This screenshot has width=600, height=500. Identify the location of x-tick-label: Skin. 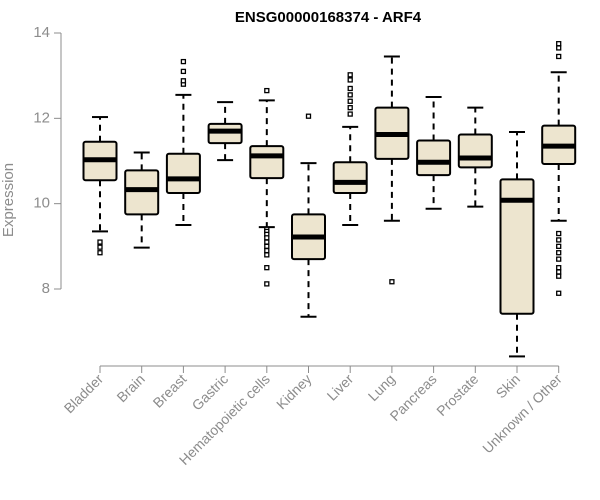
(508, 386).